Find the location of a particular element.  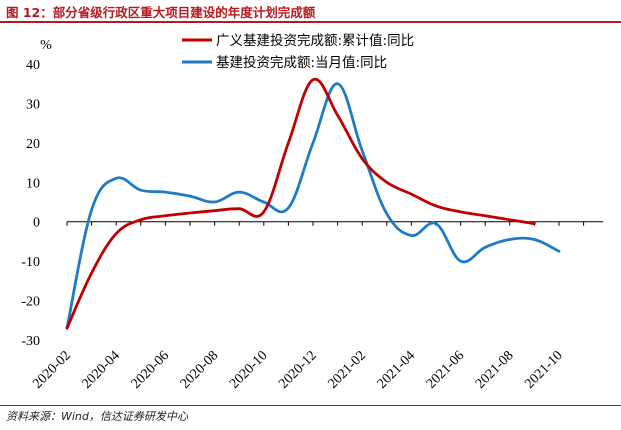

y-unit-label: % is located at coordinates (46, 45).